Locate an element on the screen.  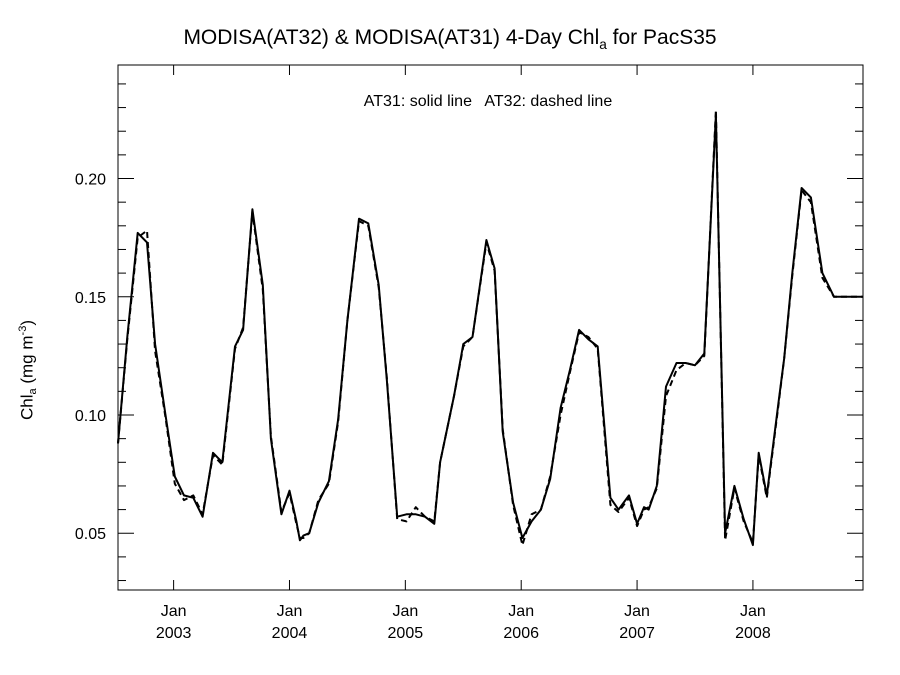
x-tick-label-year: 2005 is located at coordinates (406, 633).